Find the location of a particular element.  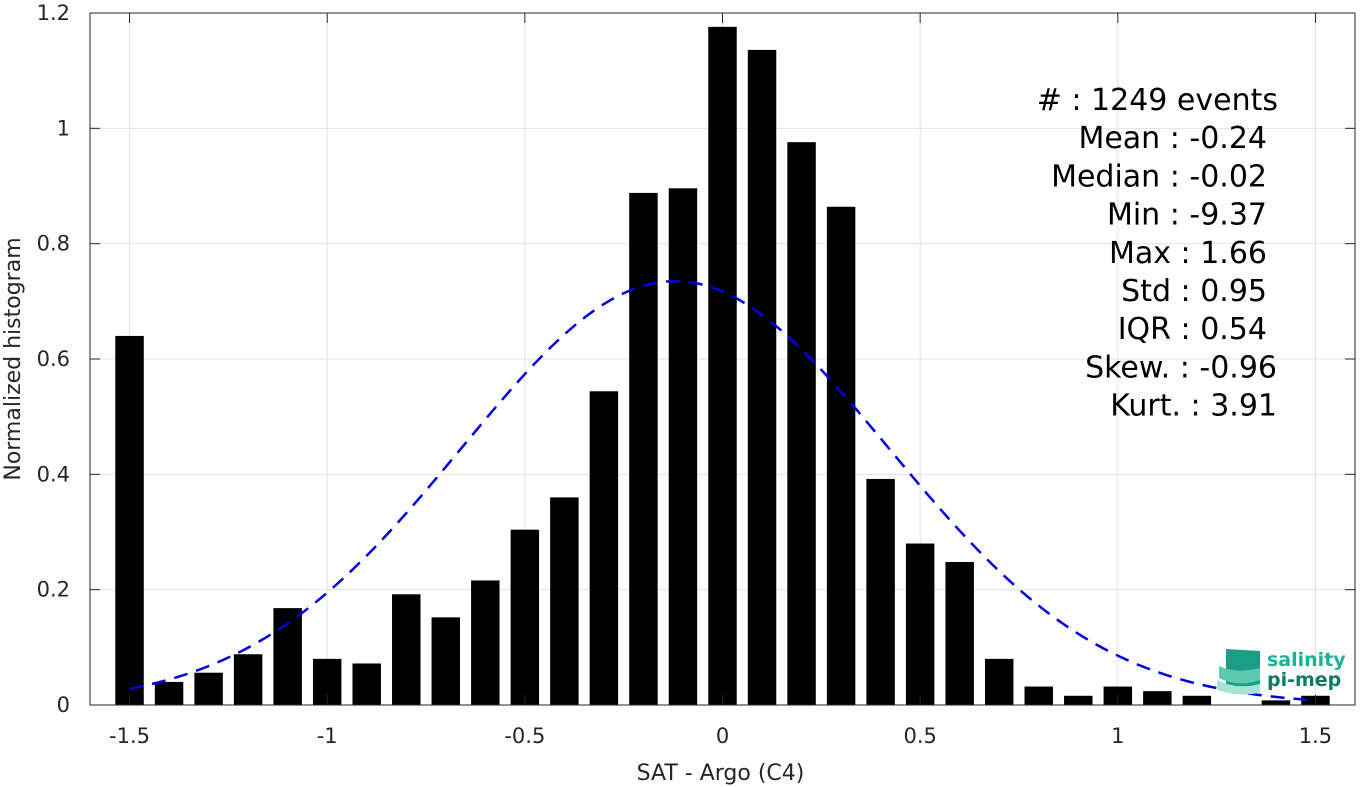

y-tick-label: 0.8 is located at coordinates (53, 244).